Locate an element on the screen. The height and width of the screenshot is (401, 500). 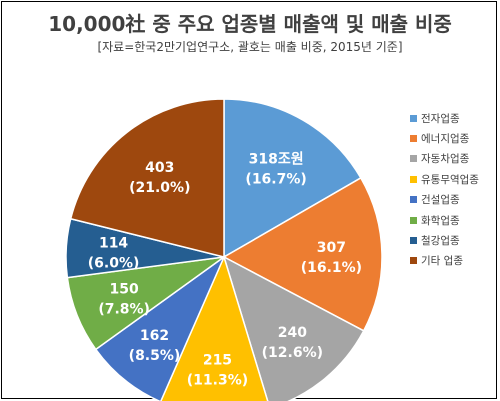
slice-percent-label-6: (6.0%) is located at coordinates (114, 264).